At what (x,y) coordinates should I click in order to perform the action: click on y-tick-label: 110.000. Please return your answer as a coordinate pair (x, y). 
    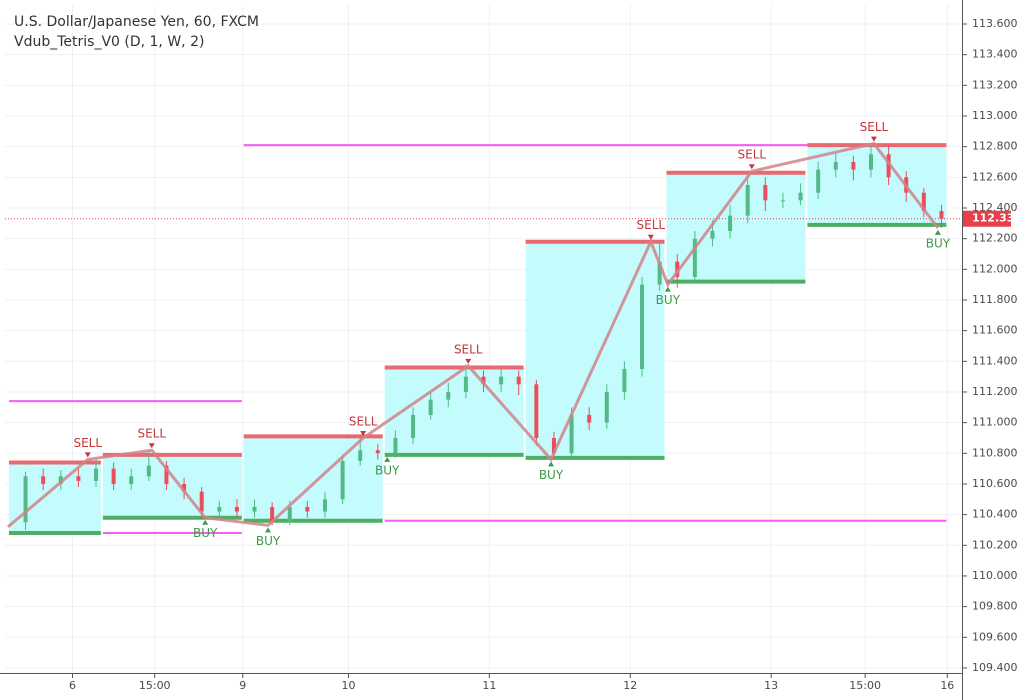
    Looking at the image, I should click on (995, 575).